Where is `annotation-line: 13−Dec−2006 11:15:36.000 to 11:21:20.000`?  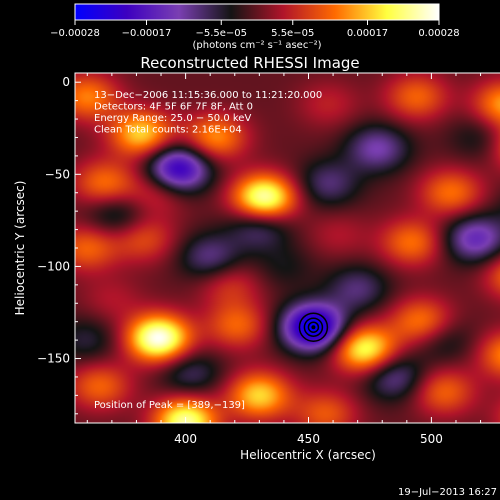
annotation-line: 13−Dec−2006 11:15:36.000 to 11:21:20.000 is located at coordinates (208, 95).